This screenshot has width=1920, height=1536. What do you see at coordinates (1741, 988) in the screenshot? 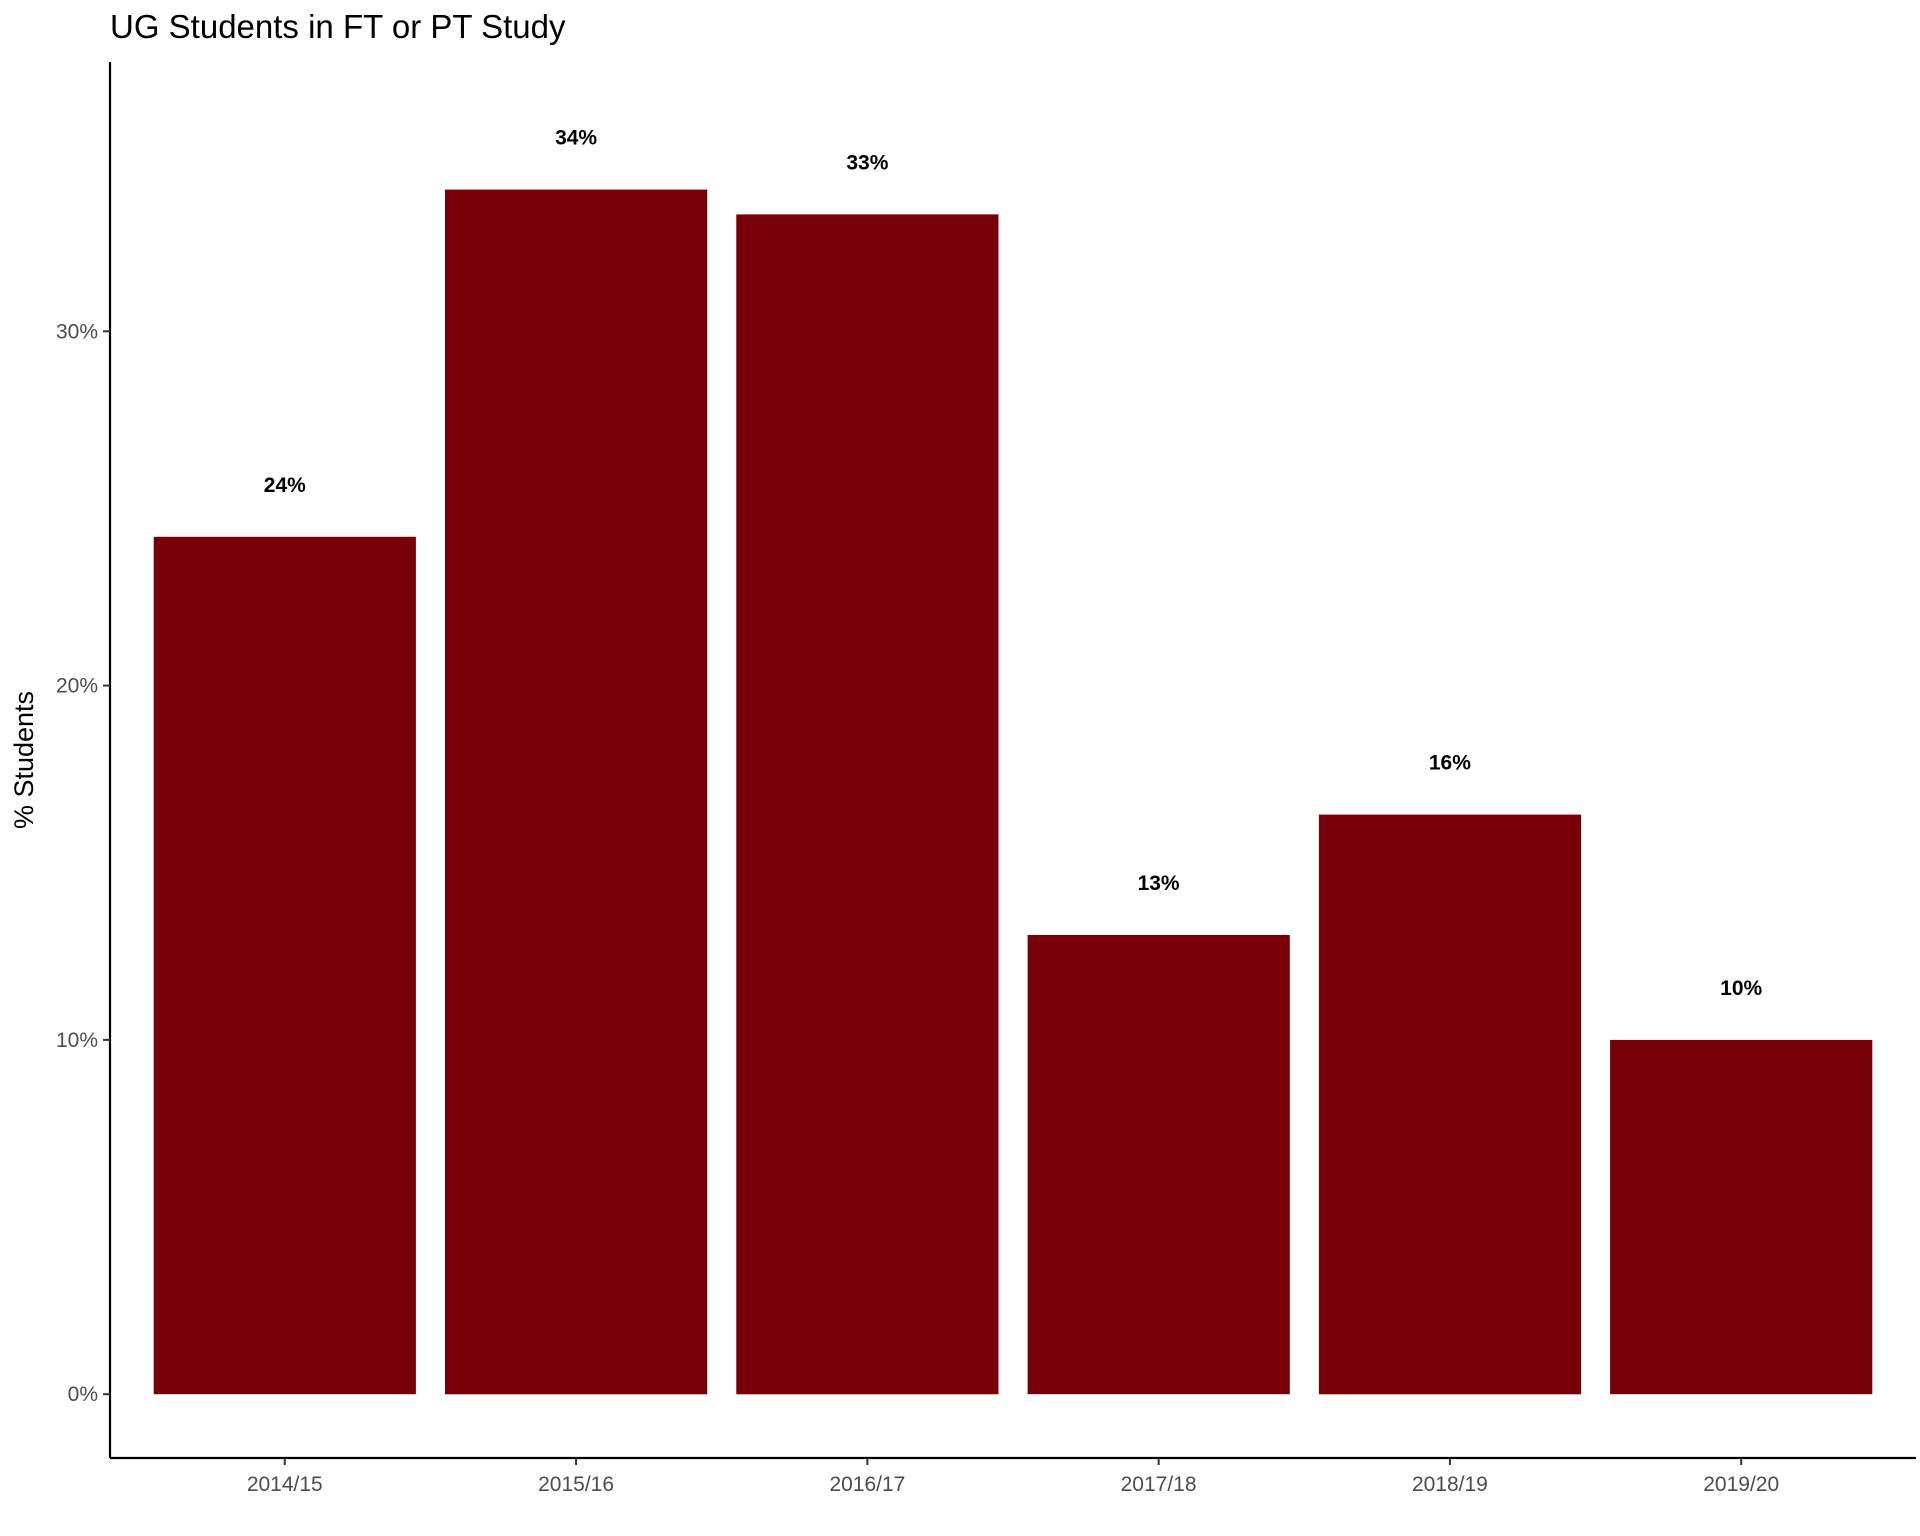
I see `data-label: 10%` at bounding box center [1741, 988].